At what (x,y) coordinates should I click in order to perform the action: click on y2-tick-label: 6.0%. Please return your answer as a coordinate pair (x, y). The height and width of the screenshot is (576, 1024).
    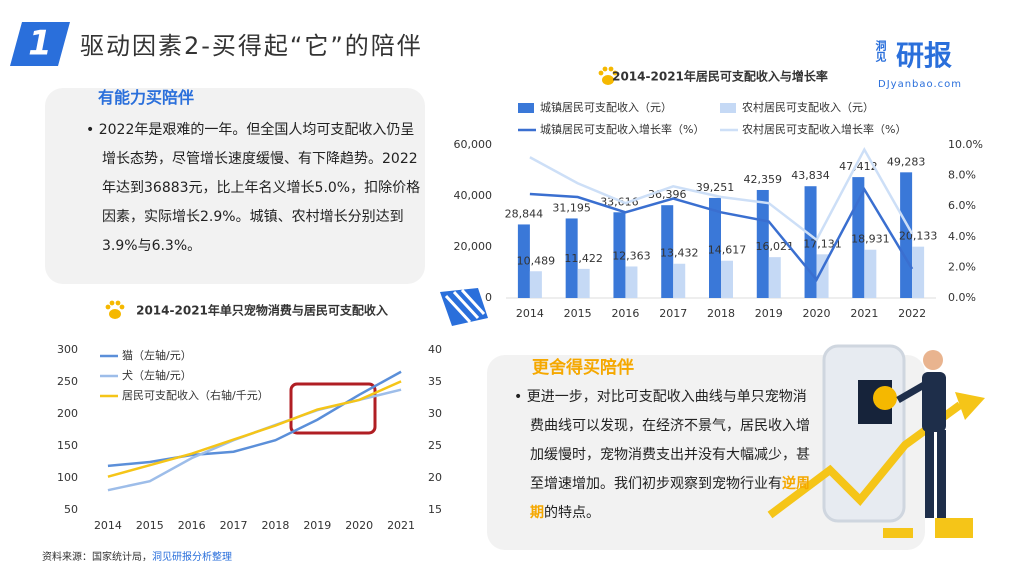
    Looking at the image, I should click on (962, 205).